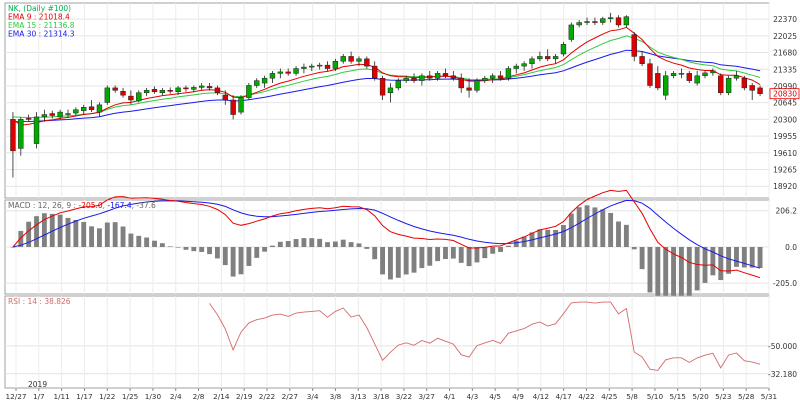 Image resolution: width=800 pixels, height=405 pixels. What do you see at coordinates (43, 205) in the screenshot?
I see `macd-legend-part: MACD : 12, 26, 9 :` at bounding box center [43, 205].